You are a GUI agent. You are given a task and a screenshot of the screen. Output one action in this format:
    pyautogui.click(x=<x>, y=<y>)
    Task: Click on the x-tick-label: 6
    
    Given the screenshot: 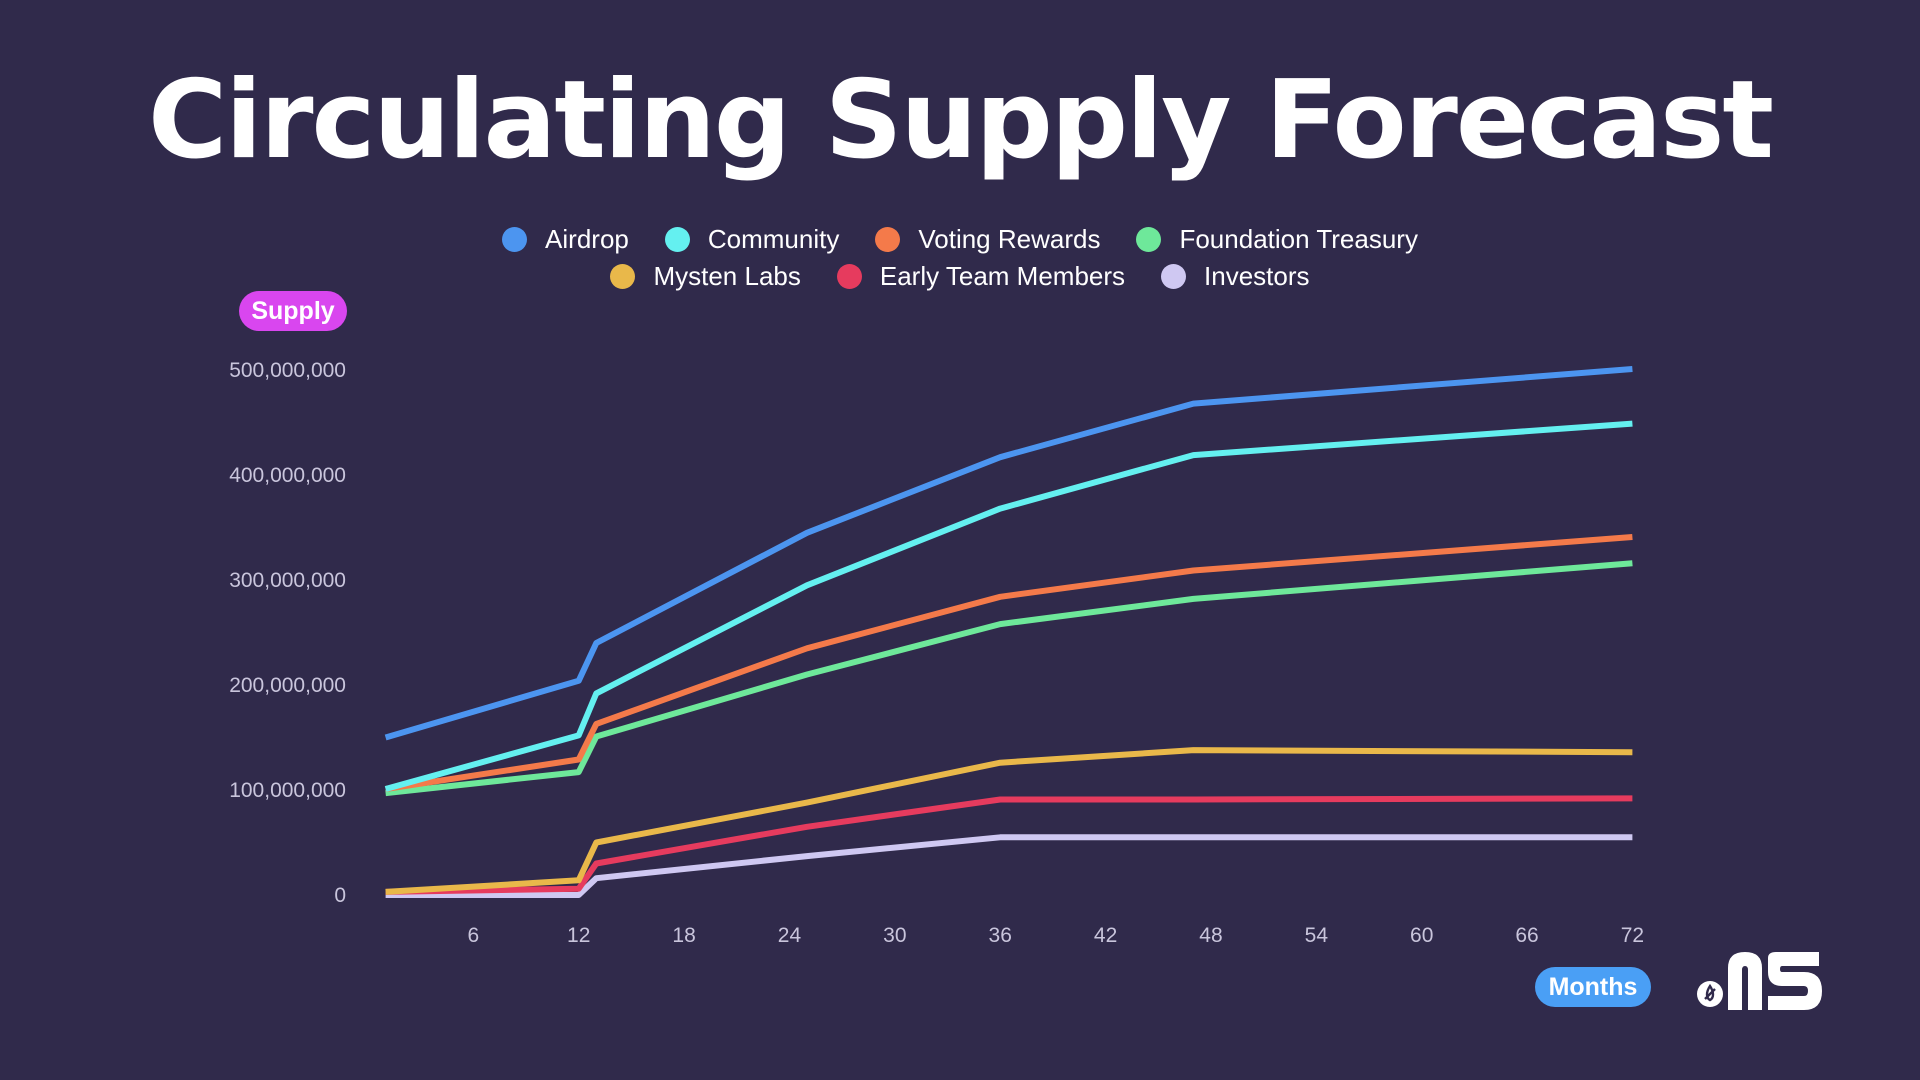 What is the action you would take?
    pyautogui.click(x=474, y=935)
    